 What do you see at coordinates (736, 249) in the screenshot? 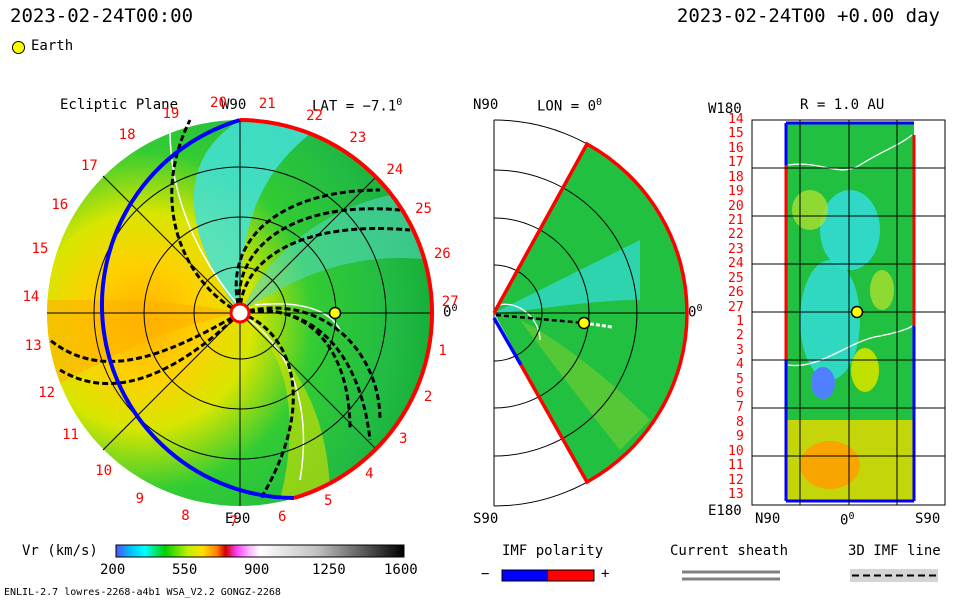
I see `synoptic-y-label: 23` at bounding box center [736, 249].